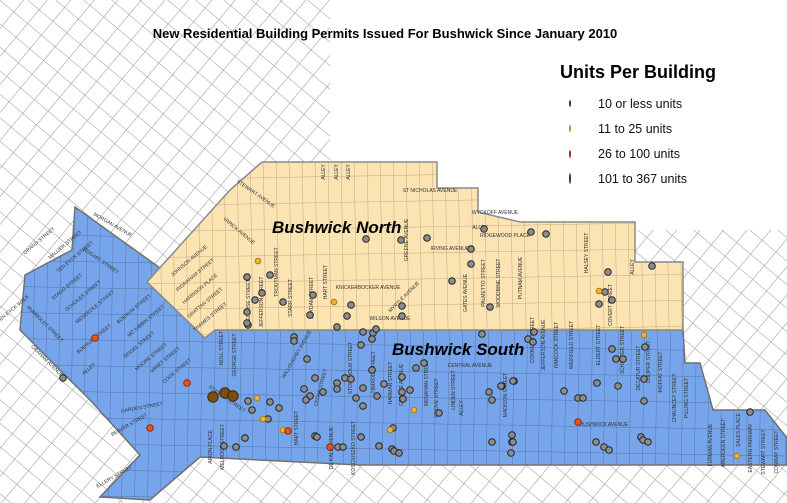  What do you see at coordinates (495, 213) in the screenshot?
I see `street-label: WYCKOFF AVENUE` at bounding box center [495, 213].